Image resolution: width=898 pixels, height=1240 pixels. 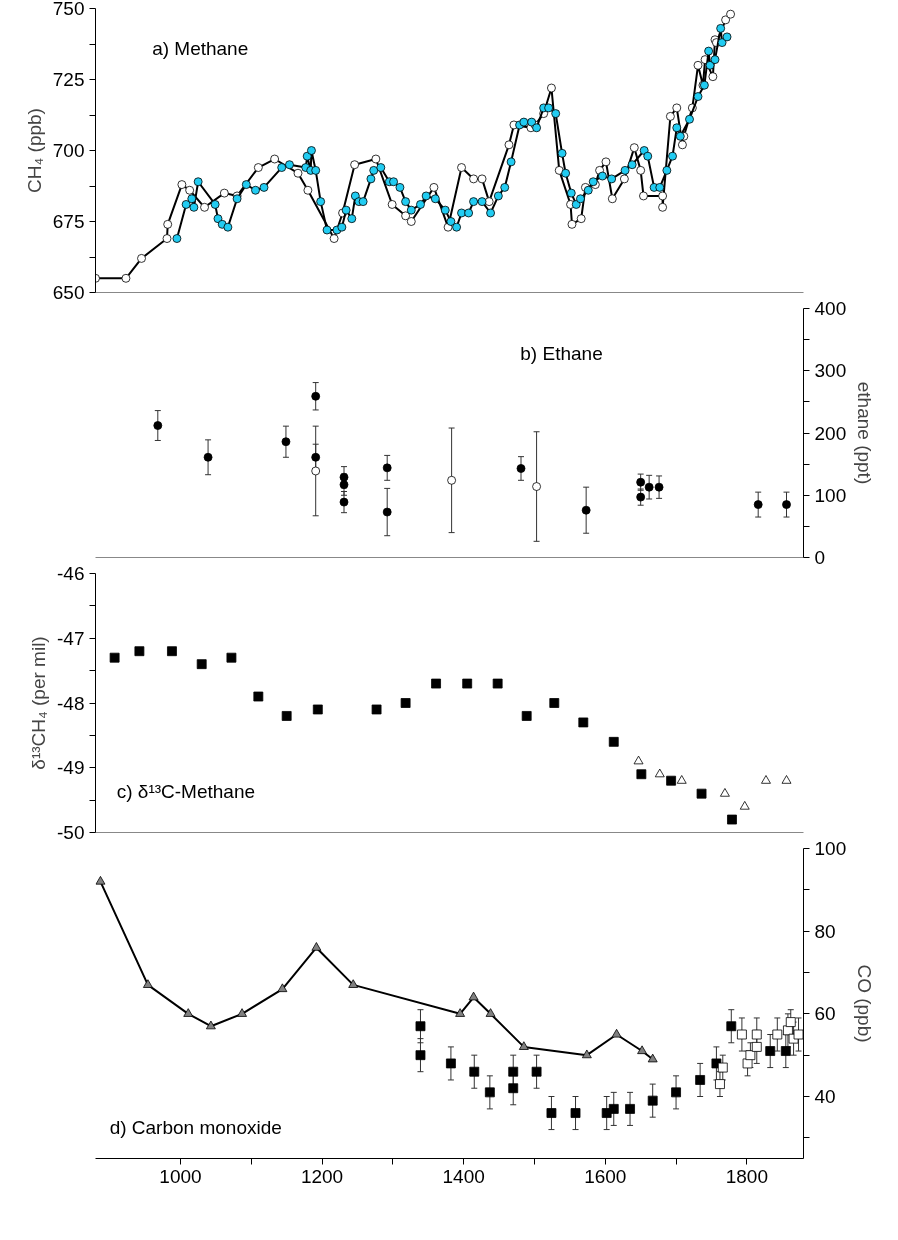 I want to click on y-tick-label: -50, so click(x=71, y=832).